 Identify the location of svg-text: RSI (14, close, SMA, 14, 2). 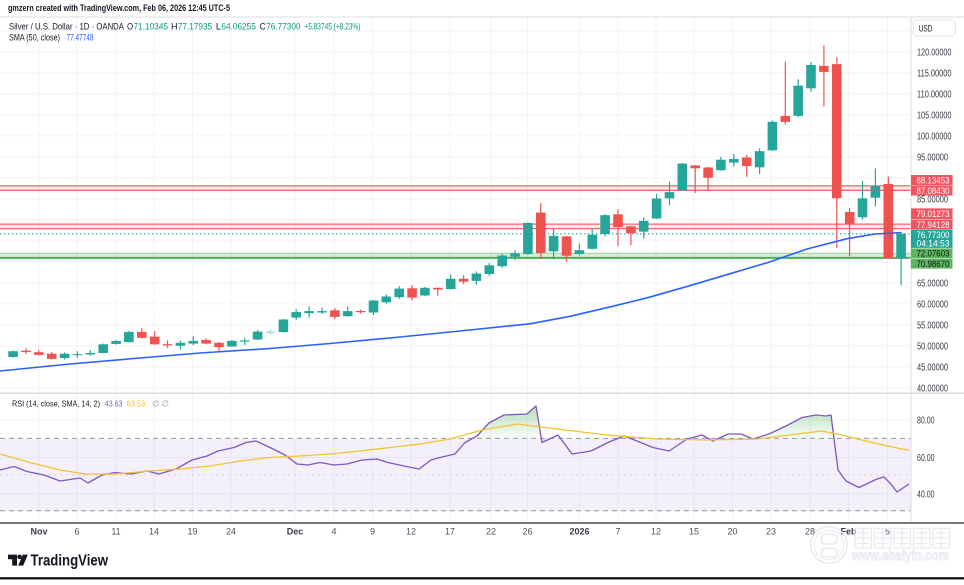
(56, 404).